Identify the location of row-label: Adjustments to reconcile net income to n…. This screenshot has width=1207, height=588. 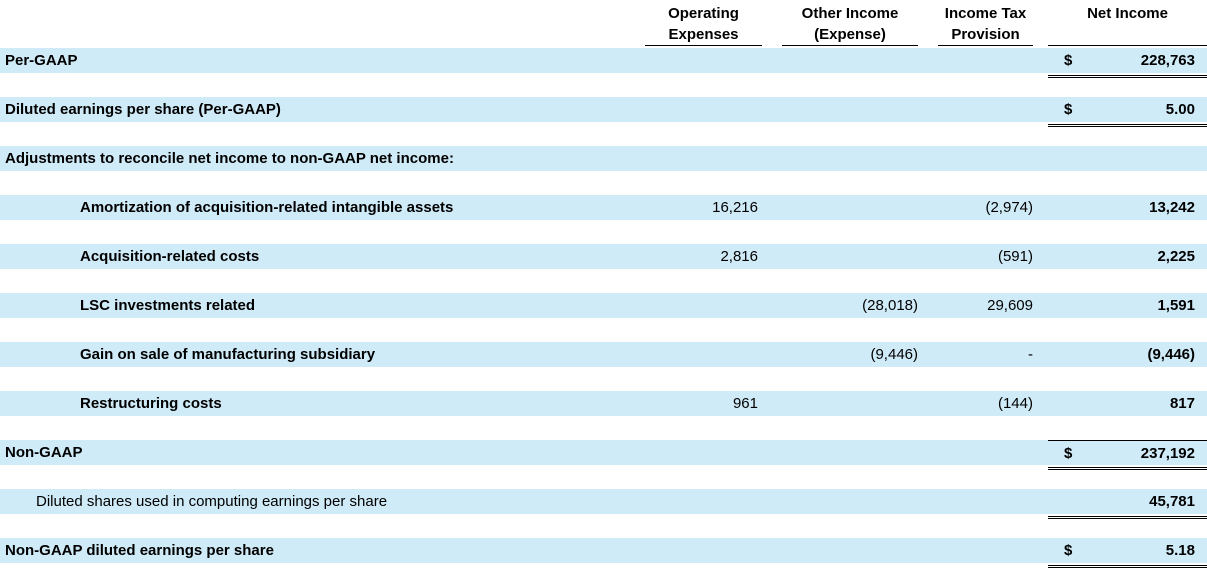
(229, 158).